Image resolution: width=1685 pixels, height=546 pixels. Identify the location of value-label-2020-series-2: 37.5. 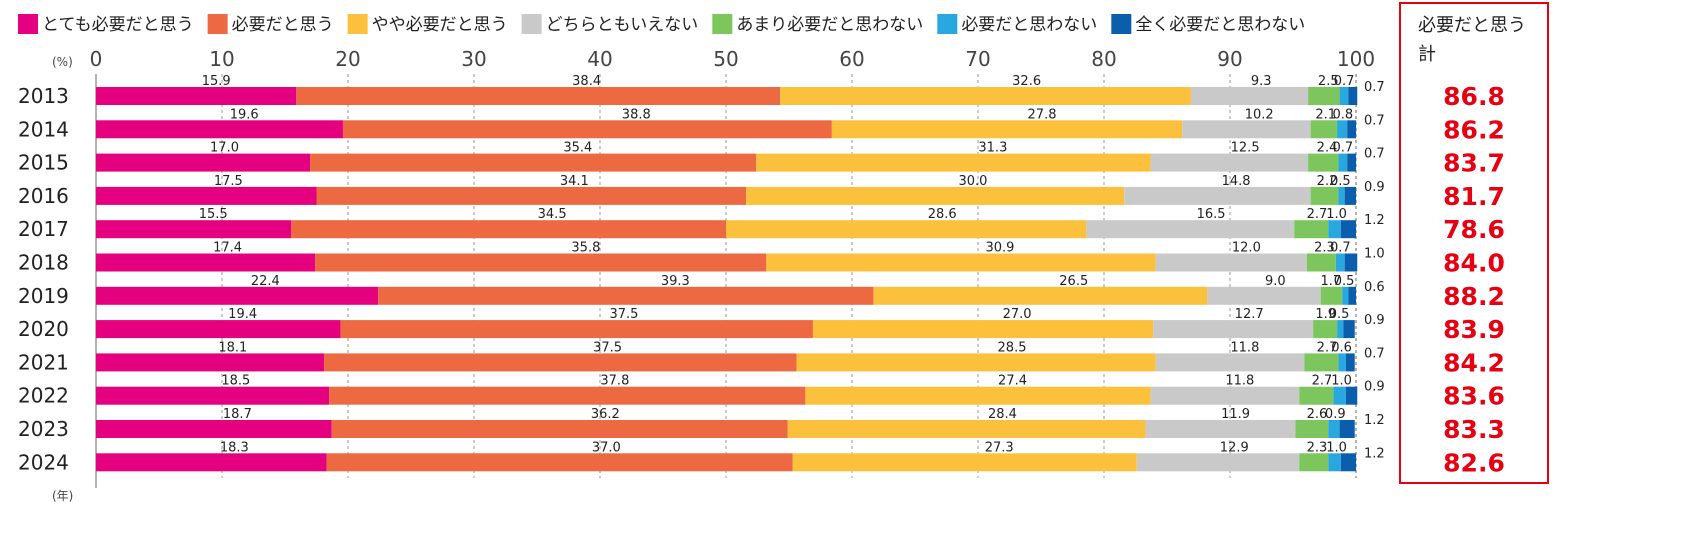
(623, 314).